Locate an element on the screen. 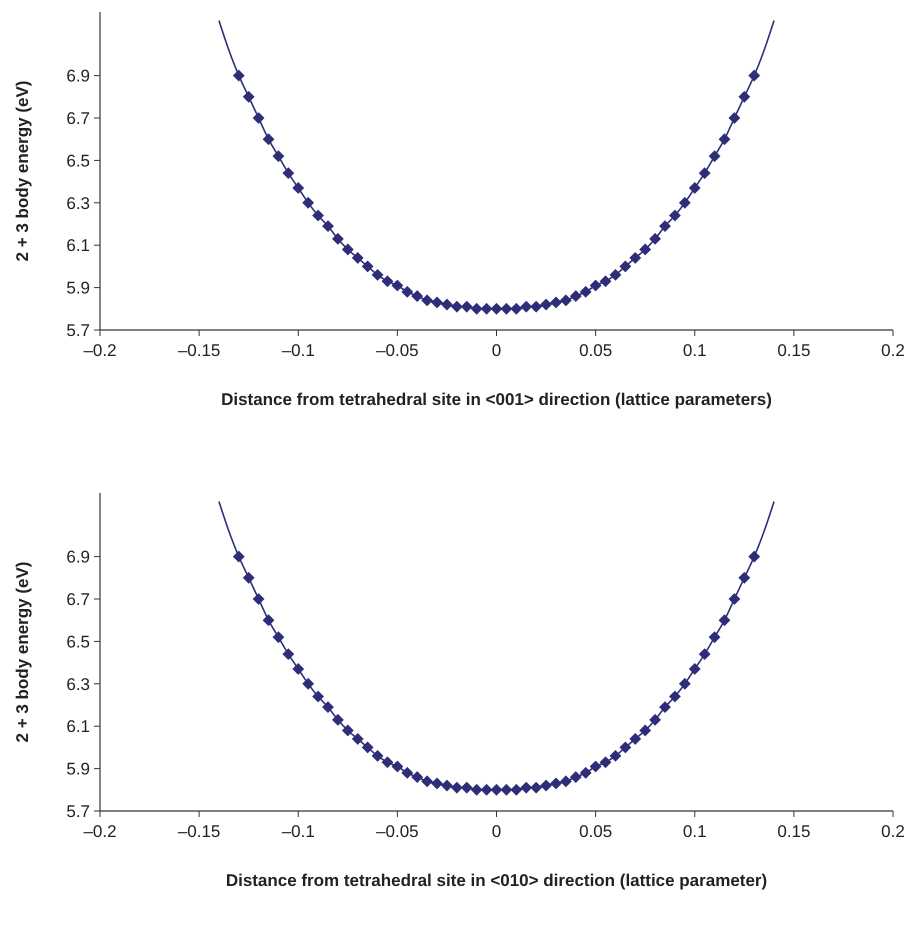  y-tick-label: 6.3 is located at coordinates (78, 684).